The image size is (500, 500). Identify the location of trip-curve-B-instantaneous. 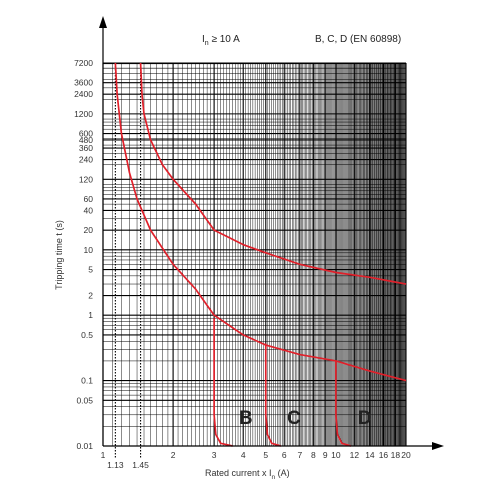
(223, 382).